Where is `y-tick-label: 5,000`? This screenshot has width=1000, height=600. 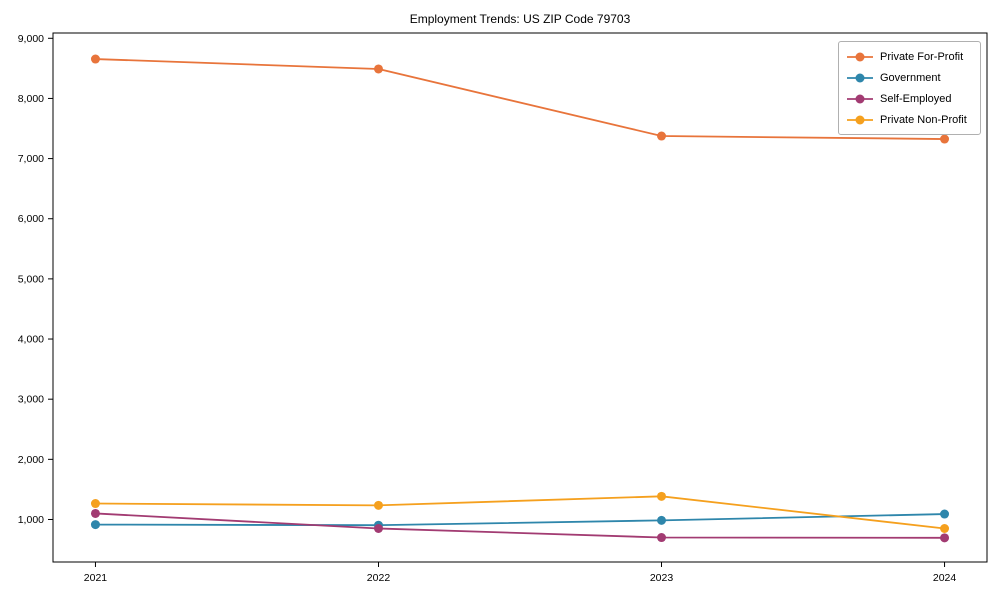
y-tick-label: 5,000 is located at coordinates (31, 279).